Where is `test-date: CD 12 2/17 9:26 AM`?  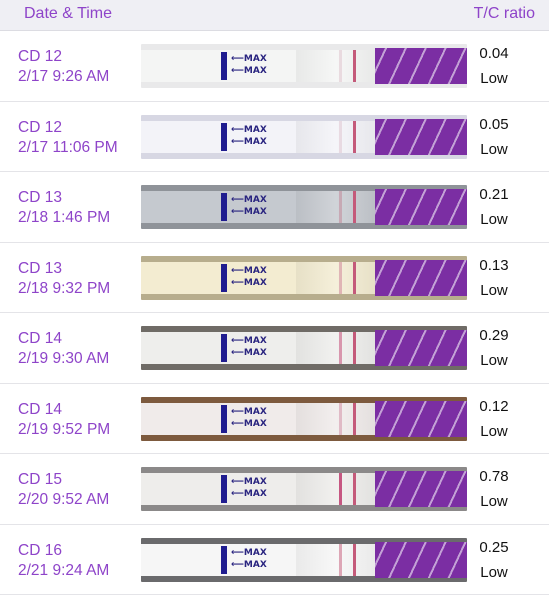
test-date: CD 12 2/17 9:26 AM is located at coordinates (77, 67).